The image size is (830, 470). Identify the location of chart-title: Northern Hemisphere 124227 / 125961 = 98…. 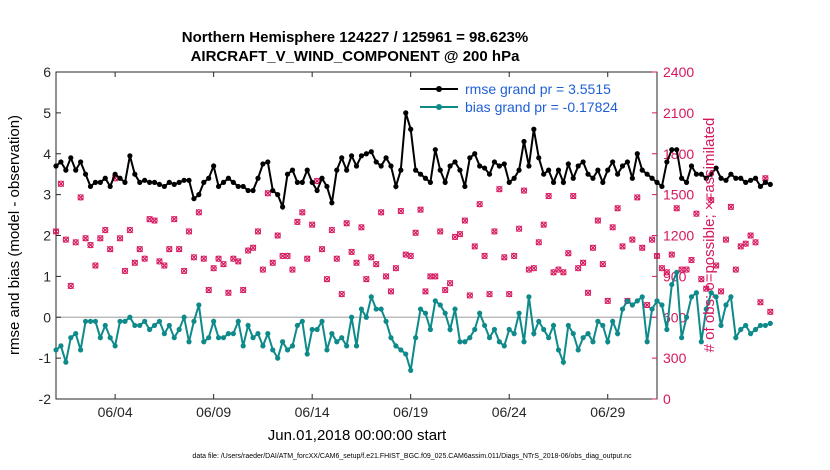
(355, 37).